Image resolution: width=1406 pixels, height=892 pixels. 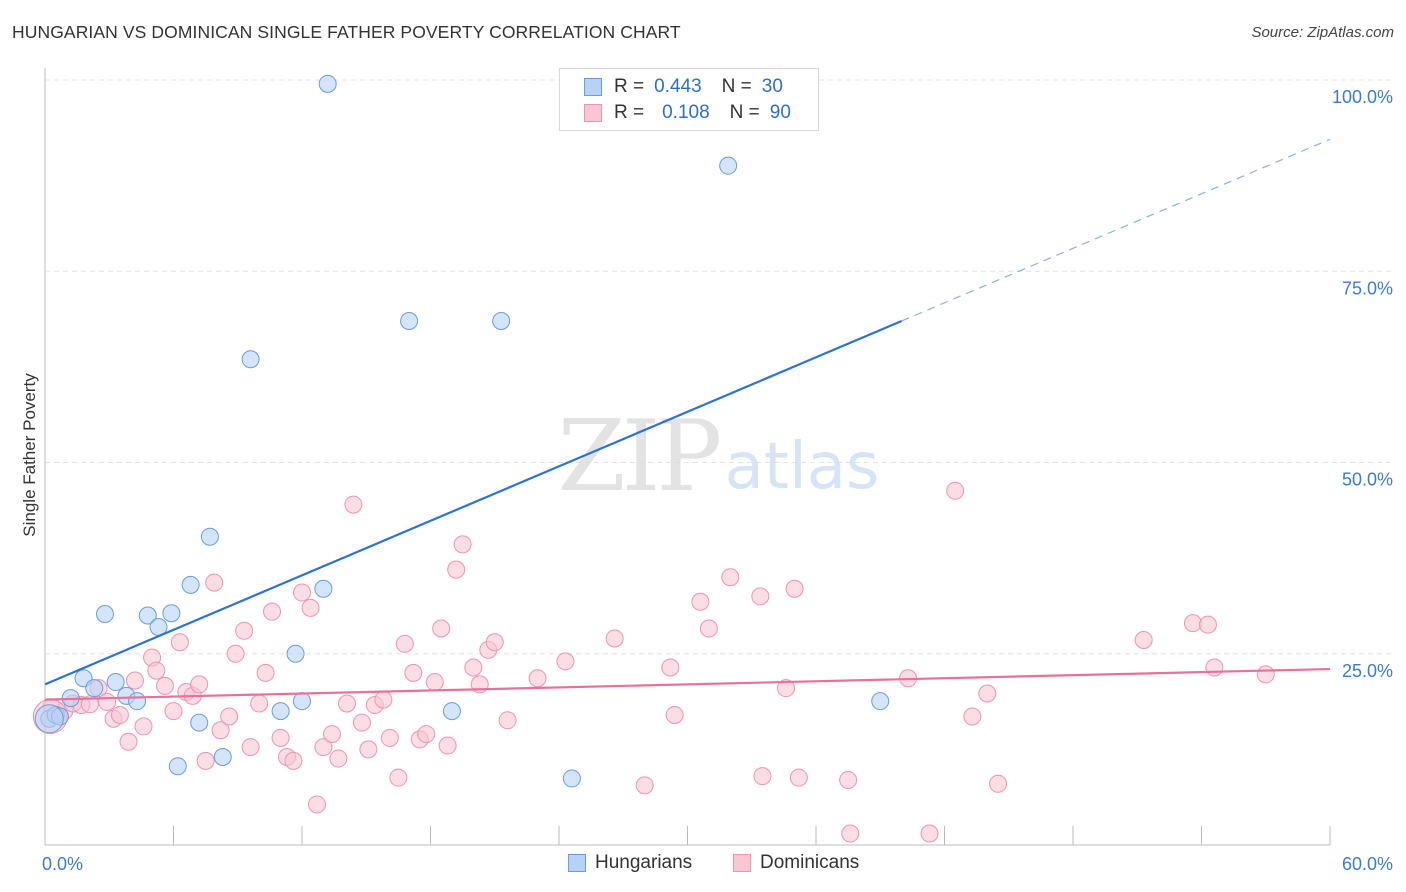 What do you see at coordinates (678, 86) in the screenshot?
I see `legend-r-value: 0.443` at bounding box center [678, 86].